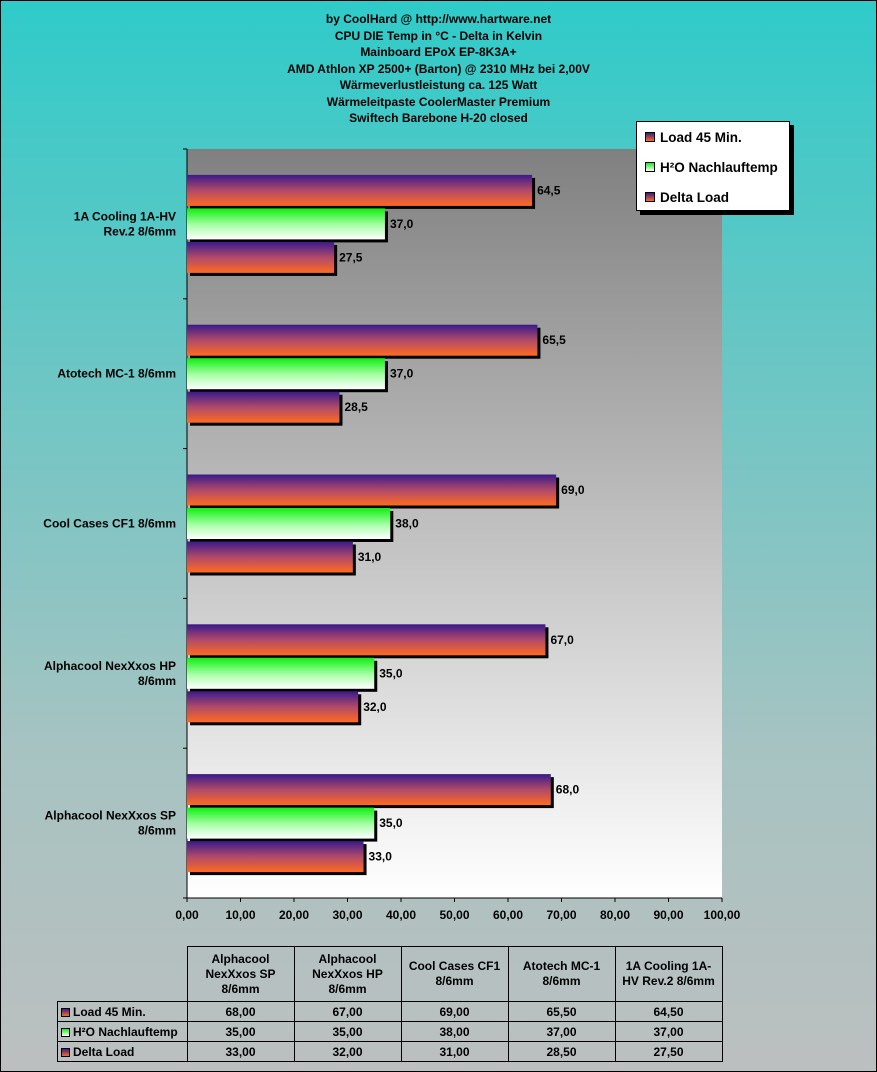  Describe the element at coordinates (438, 52) in the screenshot. I see `title-line: Mainboard EPoX EP-8K3A+` at that location.